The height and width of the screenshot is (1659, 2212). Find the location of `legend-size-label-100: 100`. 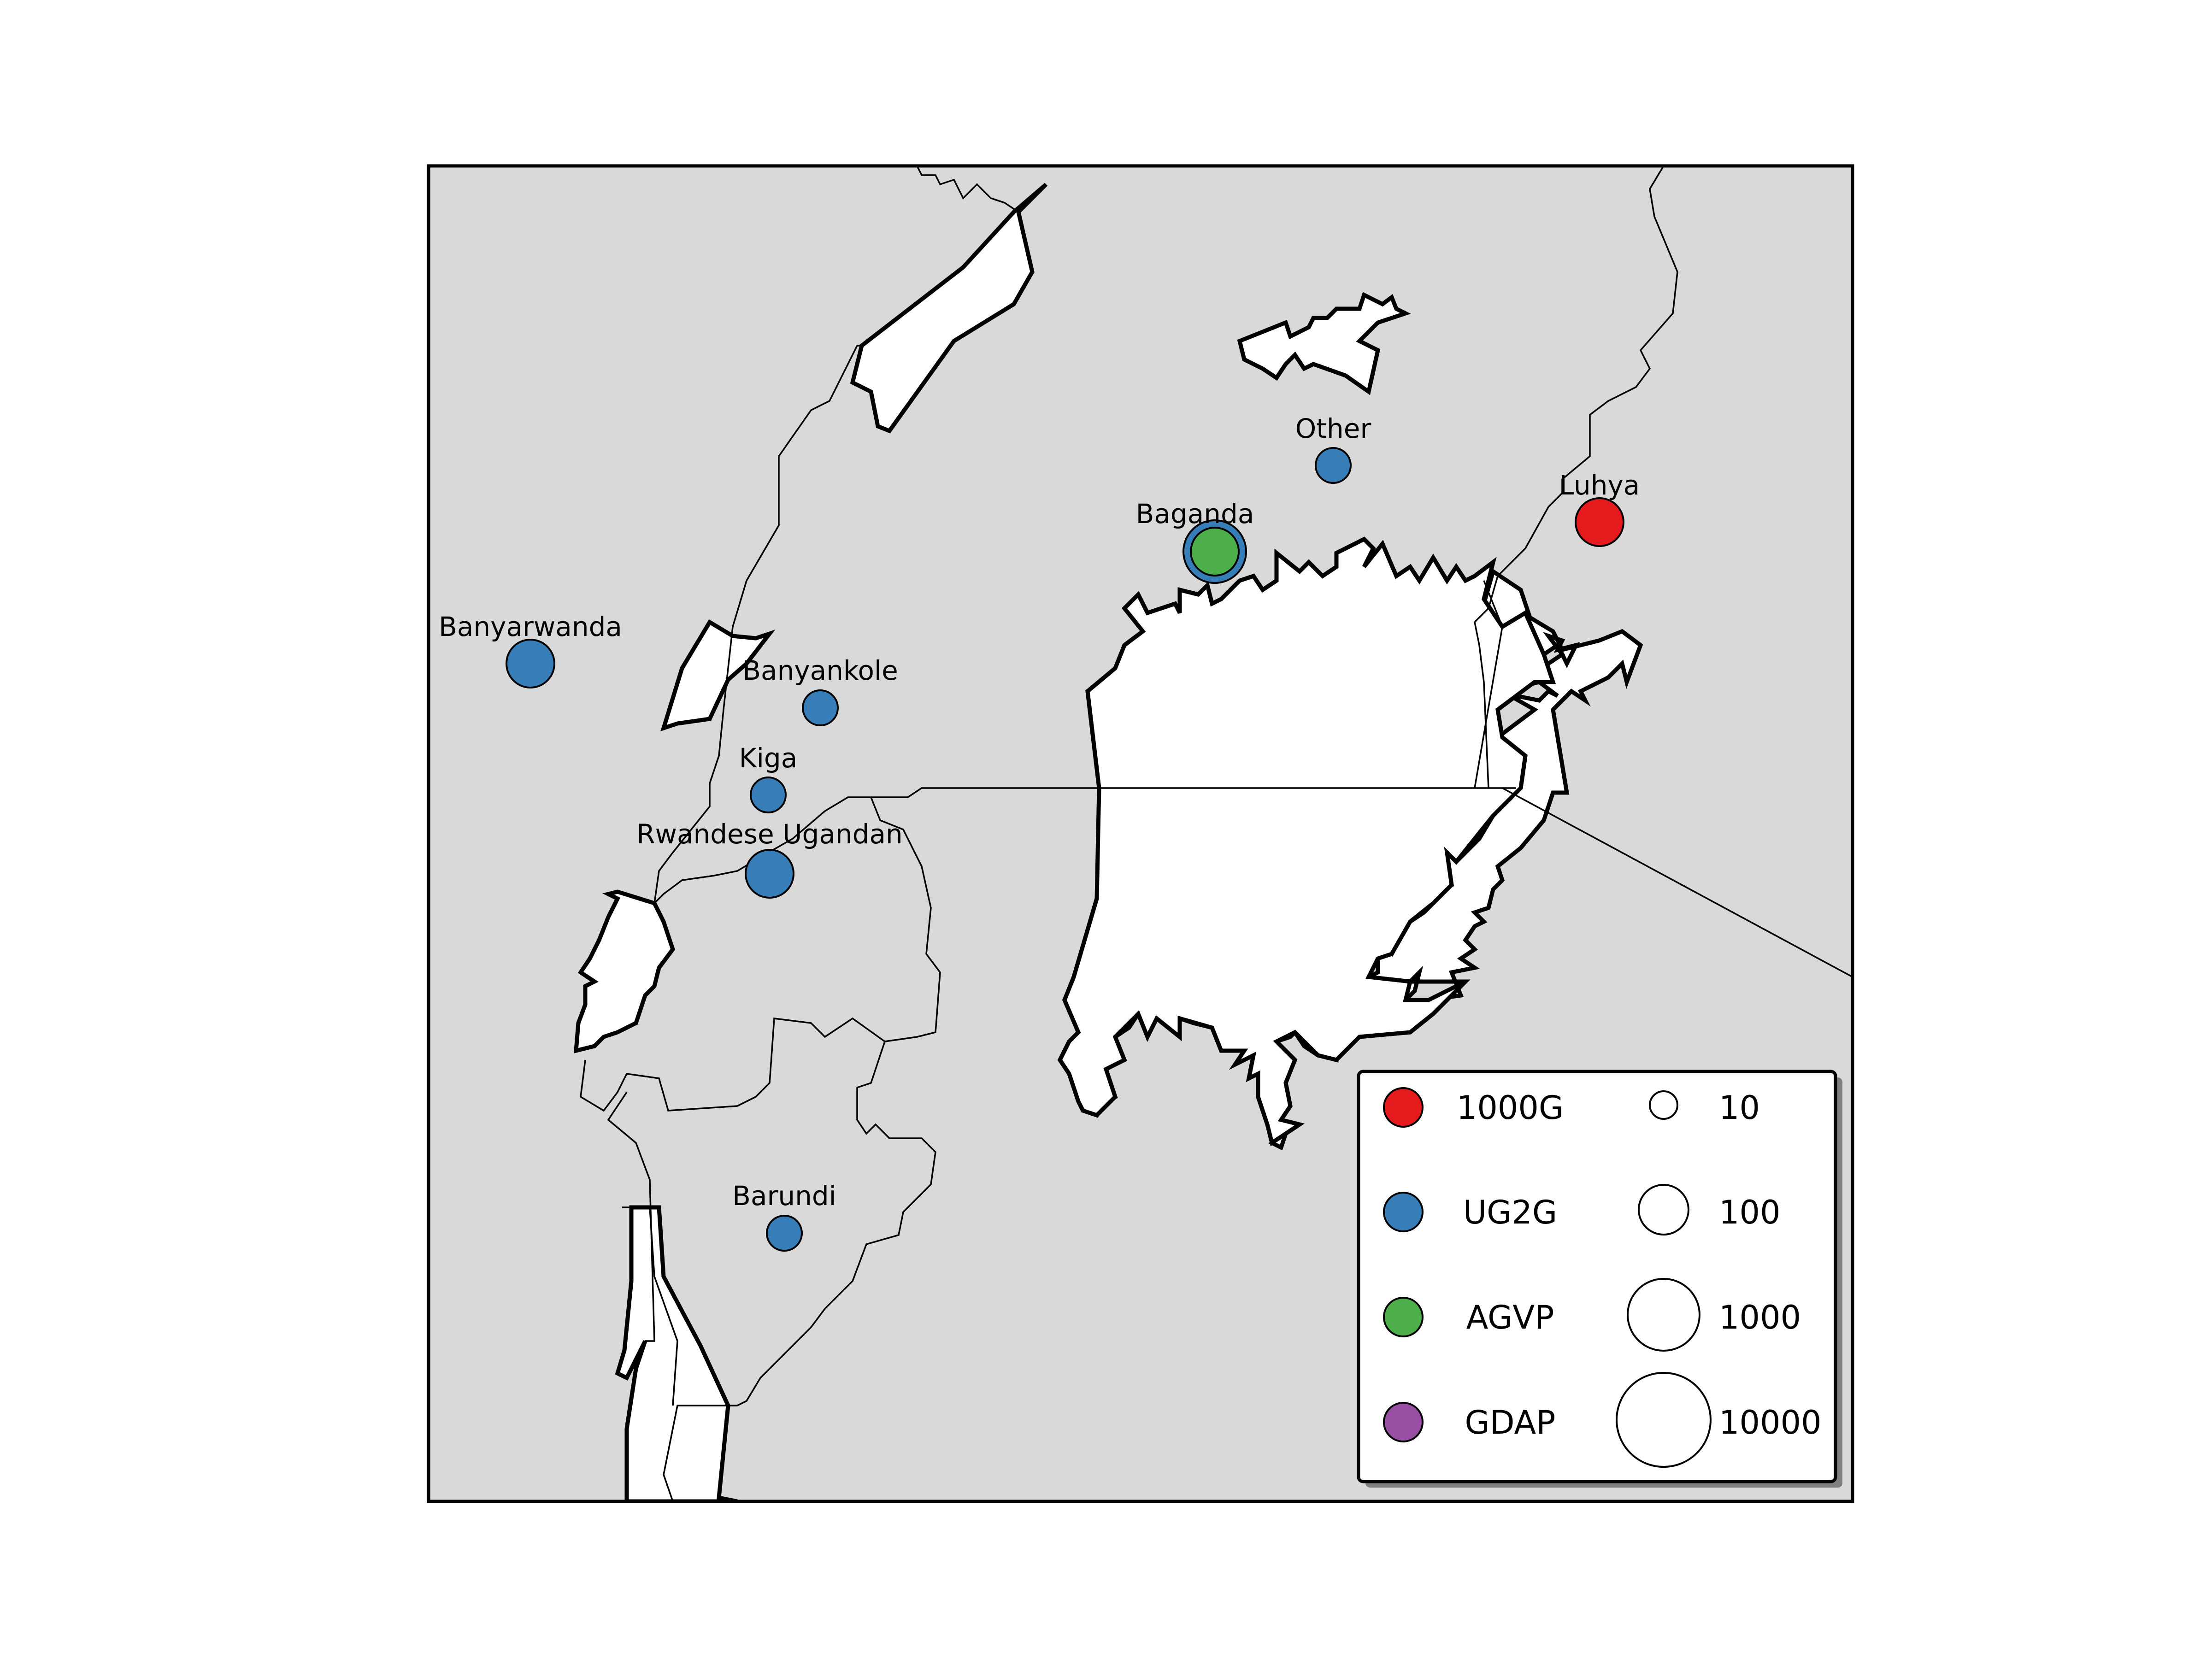

legend-size-label-100: 100 is located at coordinates (1750, 1212).